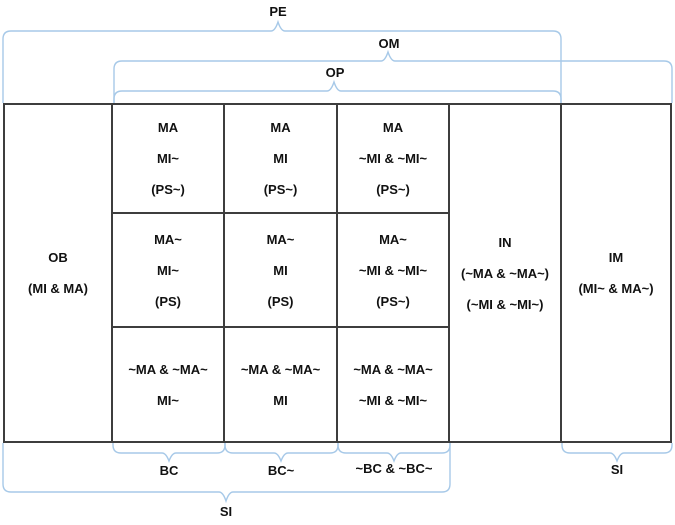 The width and height of the screenshot is (675, 525). I want to click on cell-line: (~MA & ~MA~), so click(505, 273).